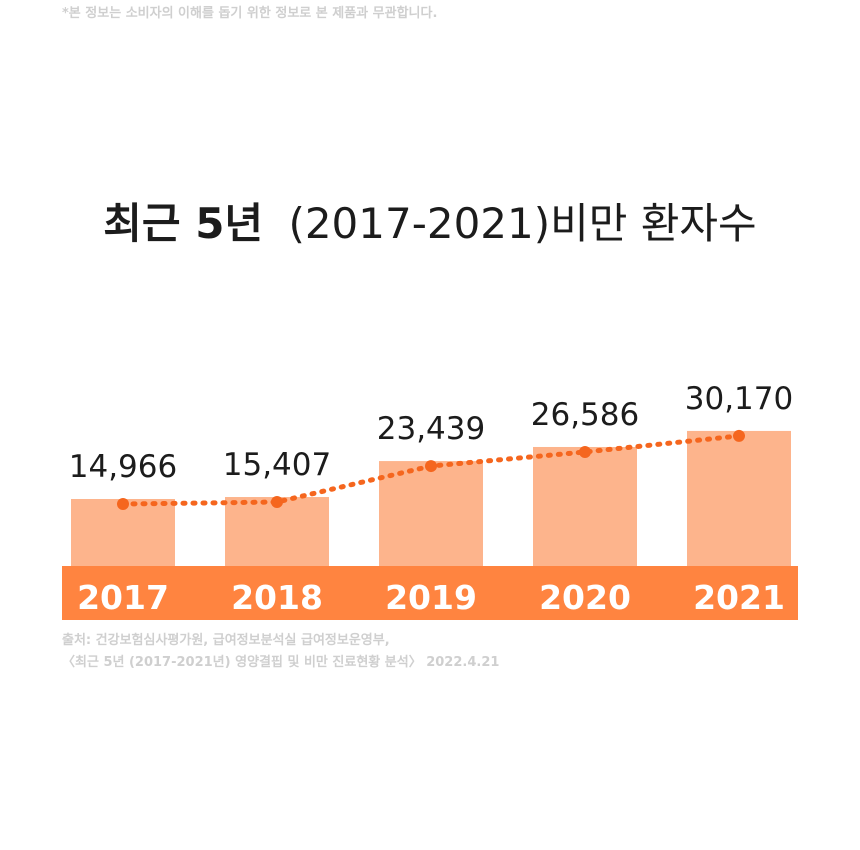  I want to click on trend-dot-2020, so click(585, 451).